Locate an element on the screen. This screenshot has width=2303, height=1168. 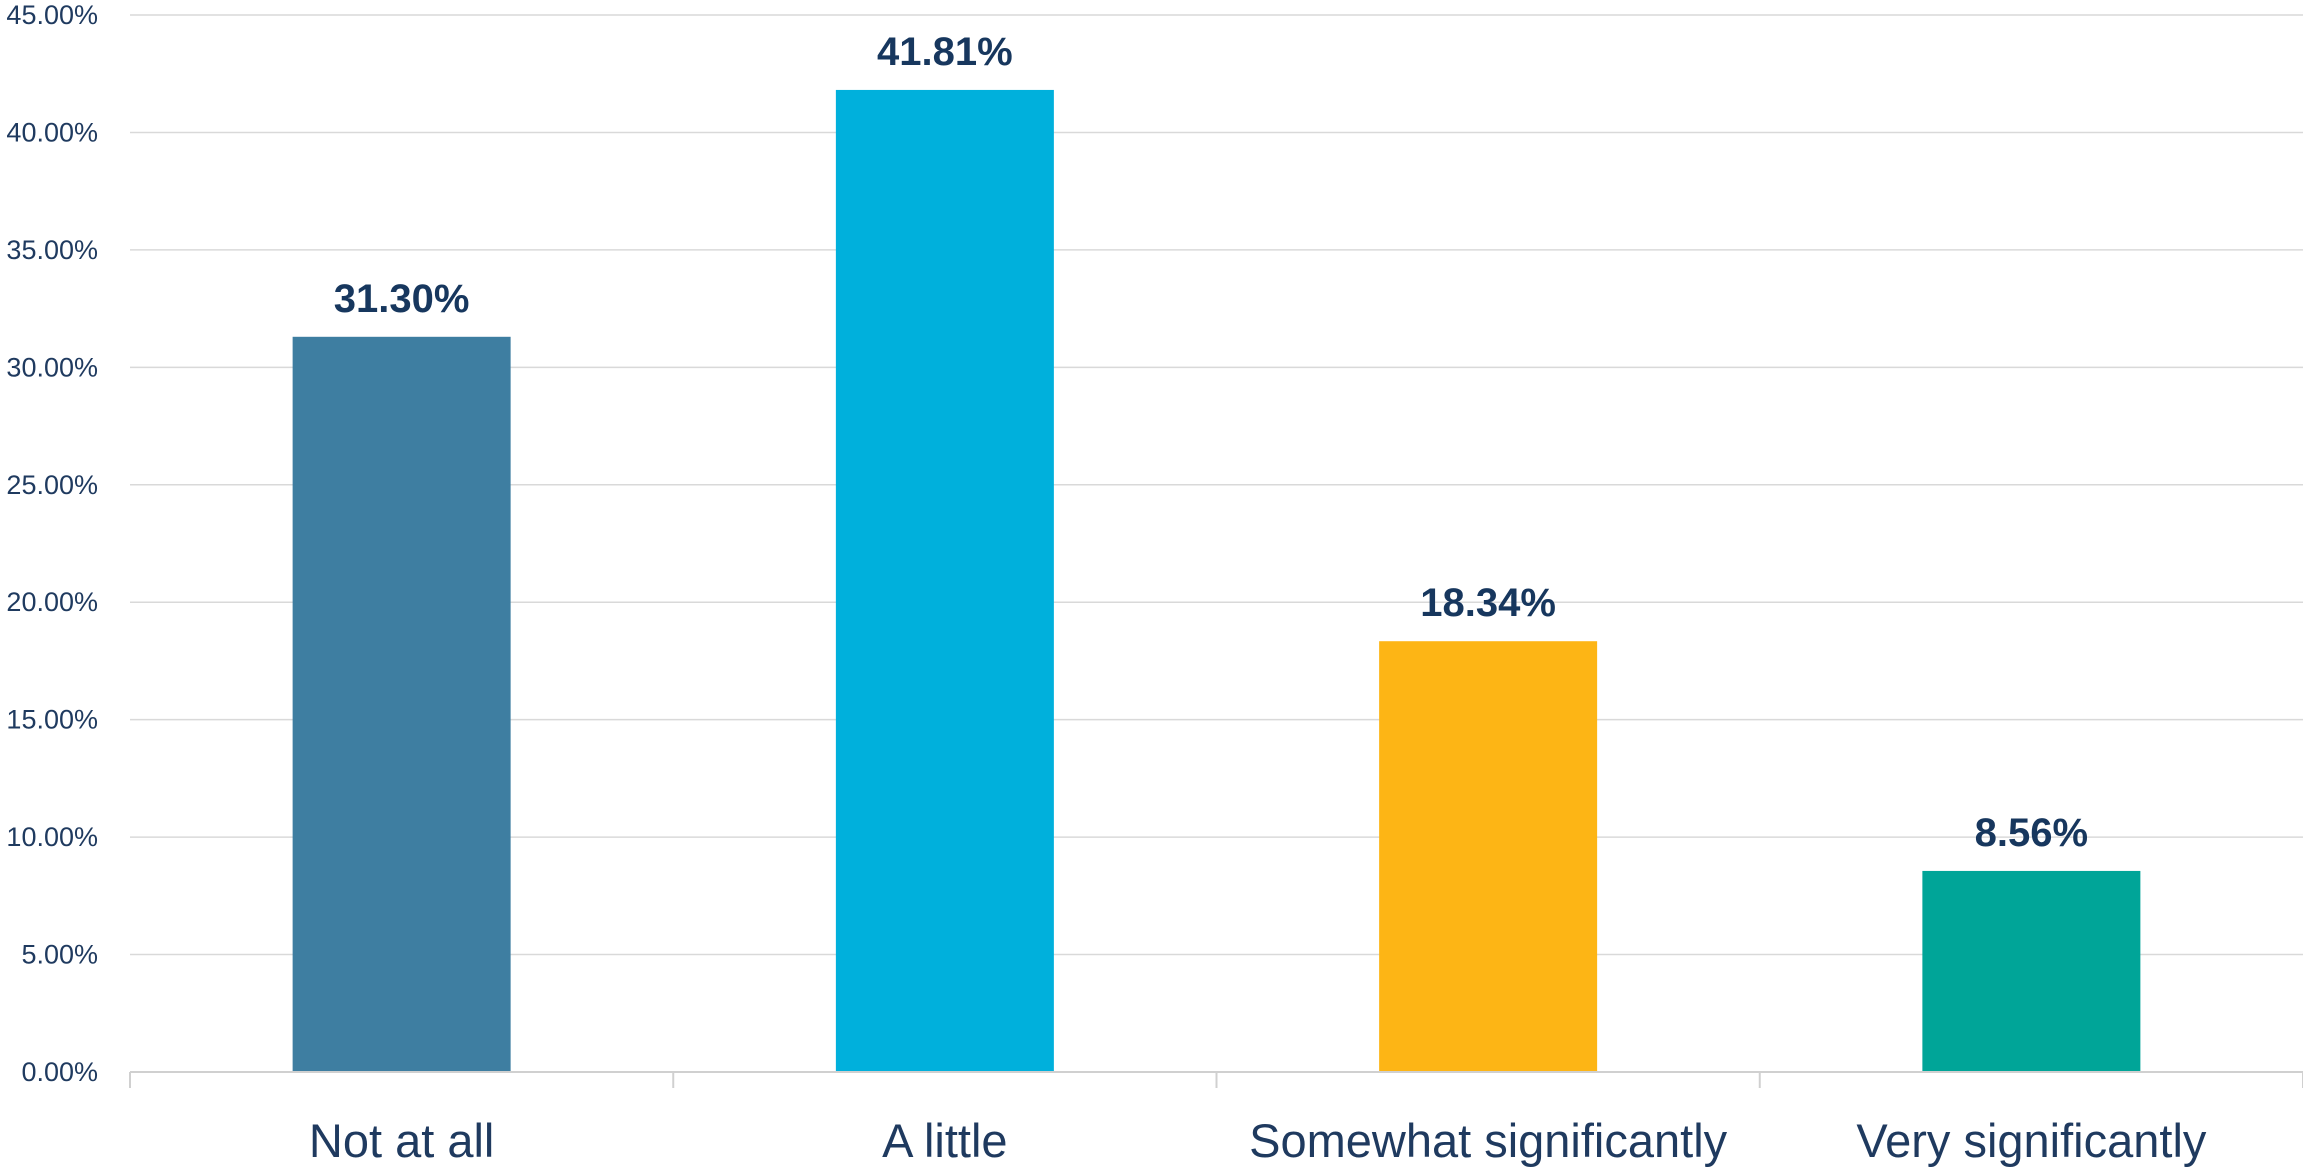
y-tick-label: 45.00% is located at coordinates (52, 15).